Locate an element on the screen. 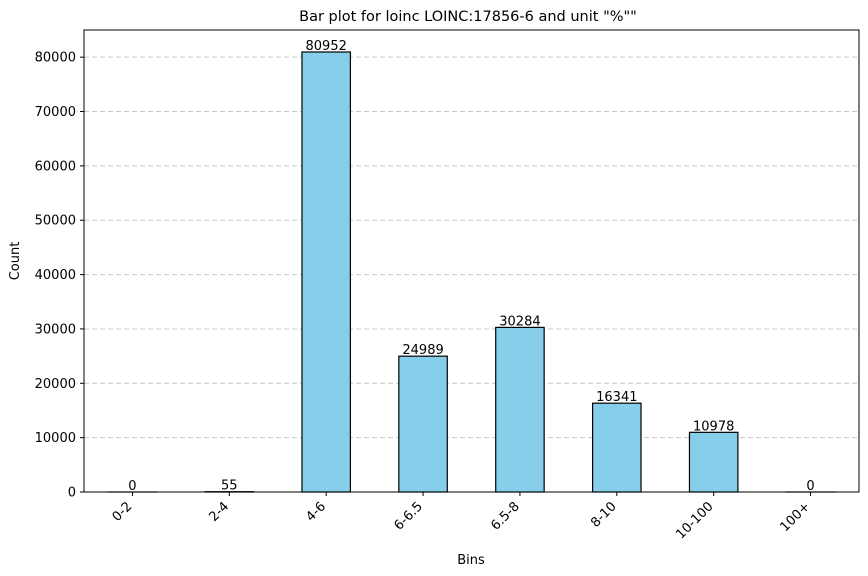 The height and width of the screenshot is (576, 868). x-tick-label: 6-6.5 is located at coordinates (408, 516).